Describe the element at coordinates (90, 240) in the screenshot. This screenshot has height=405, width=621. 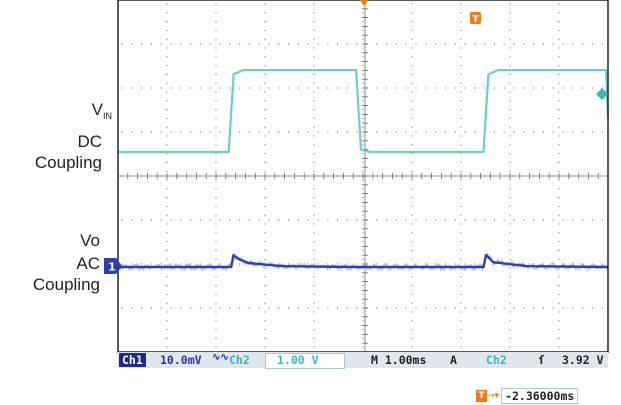
I see `ch1-label-vo: Vo` at that location.